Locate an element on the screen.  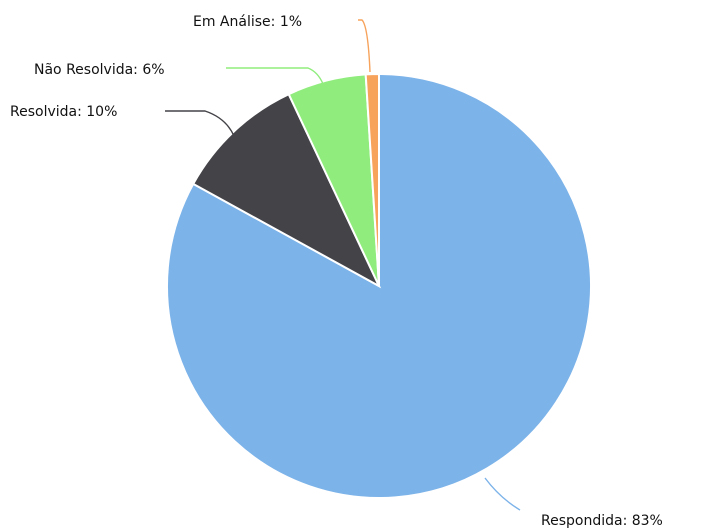
data-label-respondida: Respondida: 83% is located at coordinates (602, 521).